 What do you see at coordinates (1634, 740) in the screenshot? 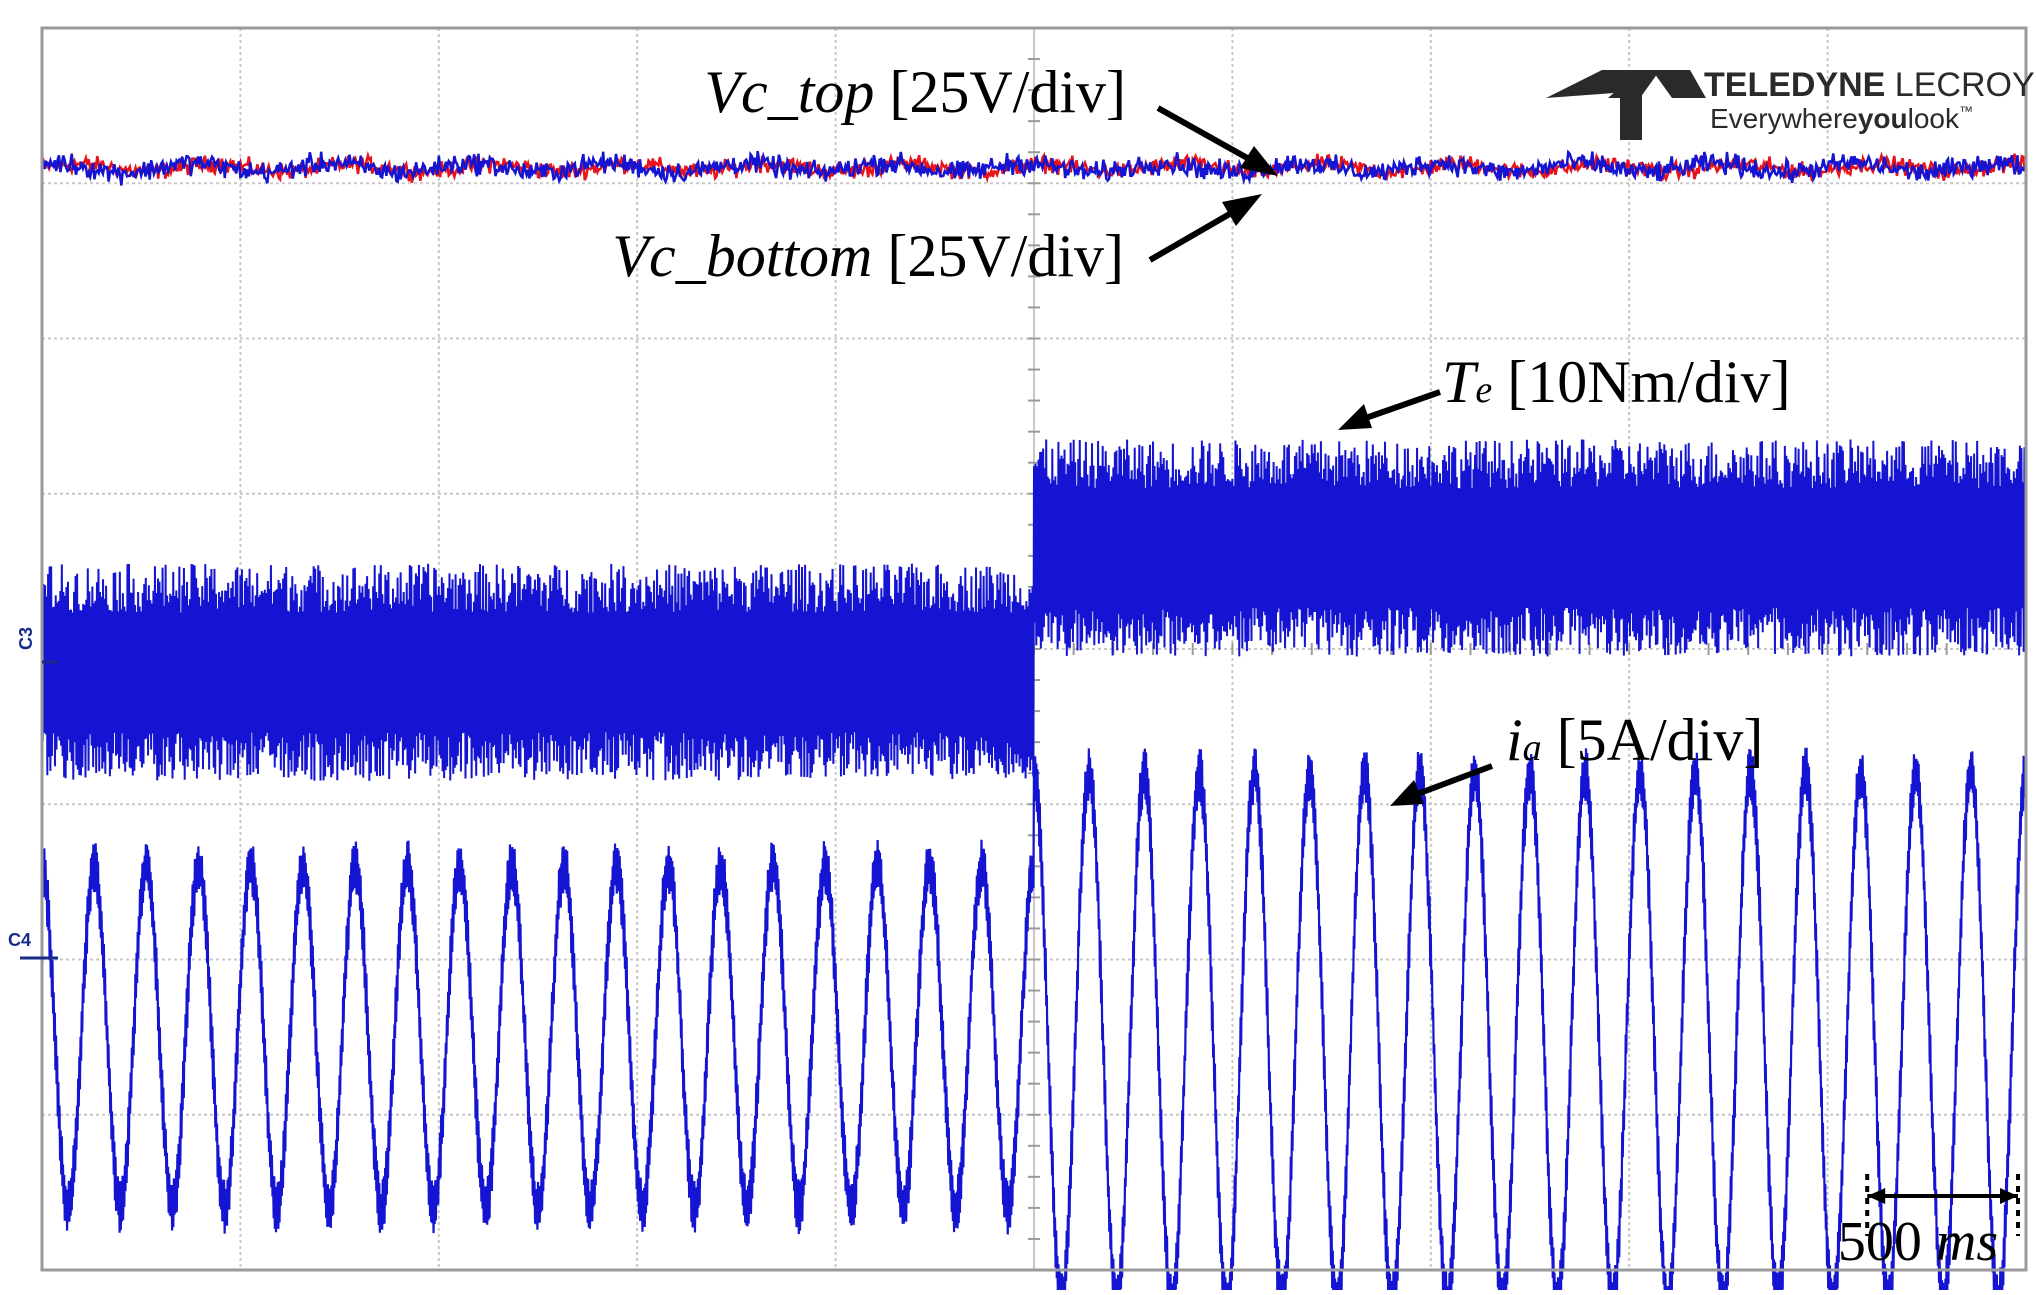
I see `label-ia: ia [5A/div]` at bounding box center [1634, 740].